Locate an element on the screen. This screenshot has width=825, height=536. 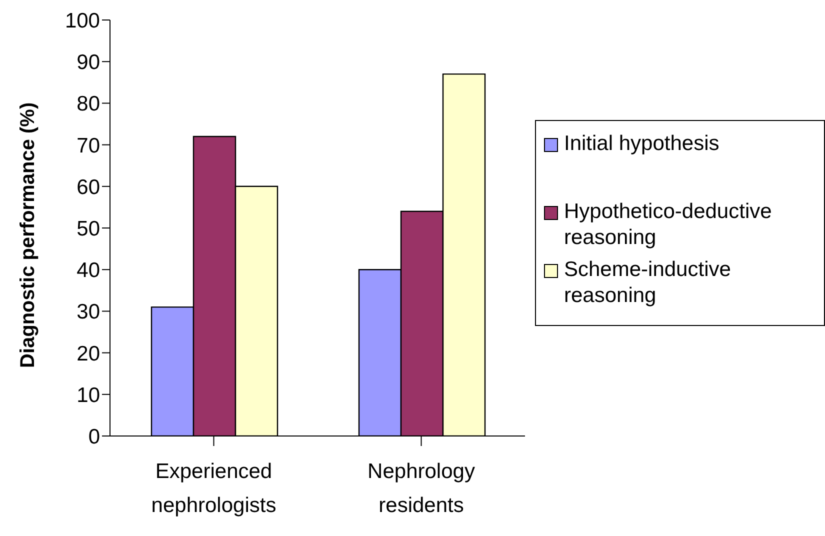
legend-label: Hypothetico-deductive reasoning is located at coordinates (668, 225).